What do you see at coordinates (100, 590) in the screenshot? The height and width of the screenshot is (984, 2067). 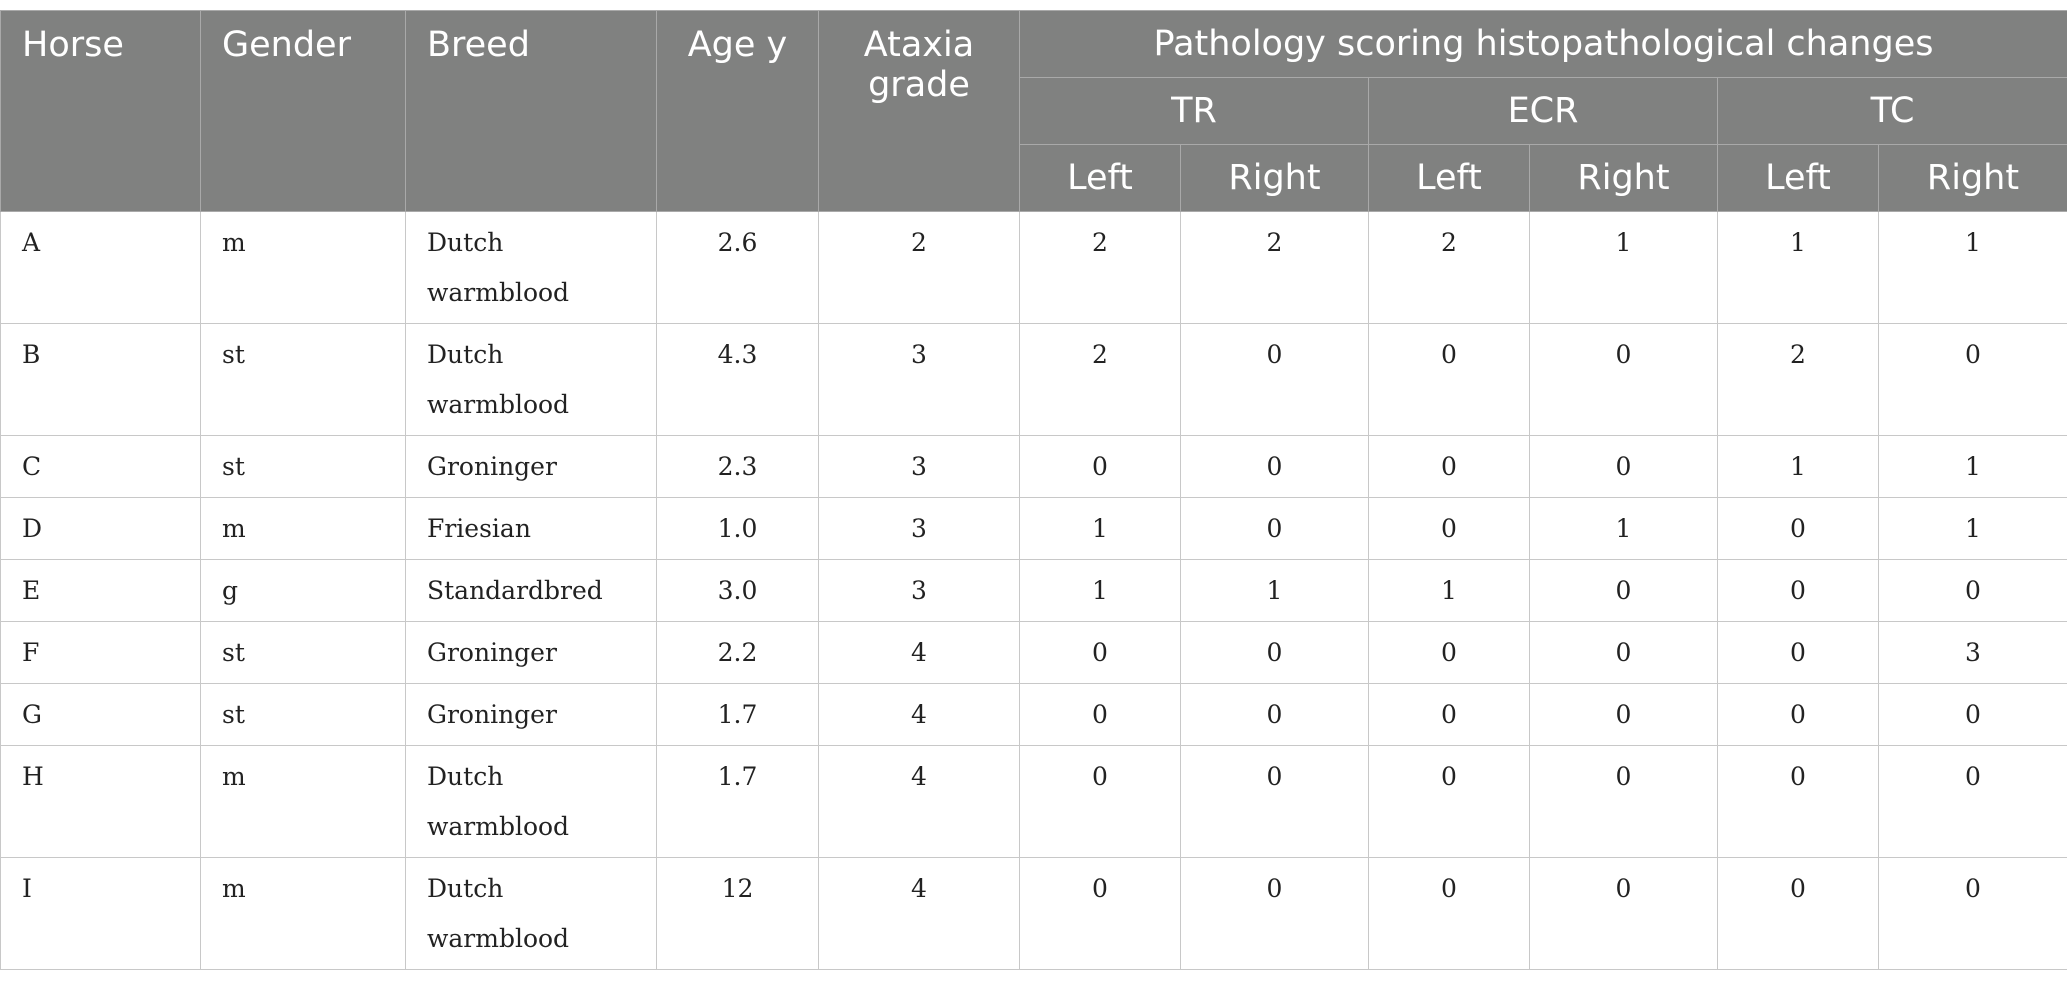 I see `cell-horse: E` at bounding box center [100, 590].